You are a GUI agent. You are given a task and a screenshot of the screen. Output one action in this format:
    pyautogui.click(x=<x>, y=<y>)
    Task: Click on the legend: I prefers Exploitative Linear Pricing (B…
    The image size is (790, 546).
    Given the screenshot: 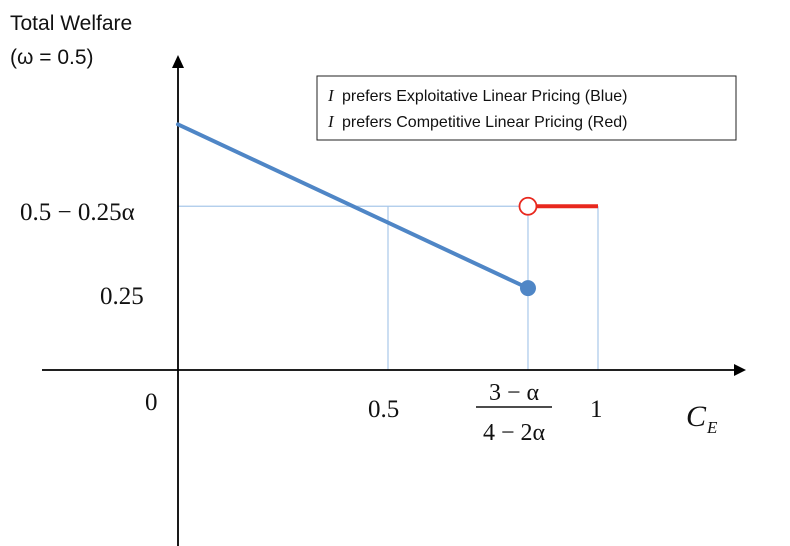 What is the action you would take?
    pyautogui.click(x=526, y=108)
    